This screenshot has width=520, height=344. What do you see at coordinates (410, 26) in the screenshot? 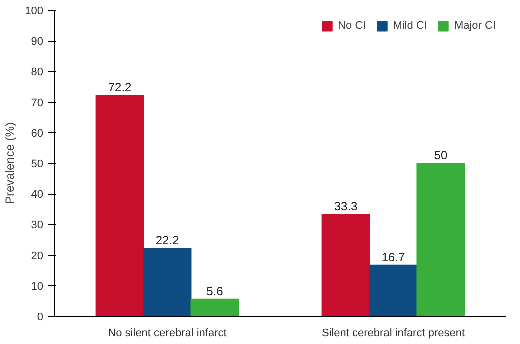
I see `legend-label: Mild CI` at bounding box center [410, 26].